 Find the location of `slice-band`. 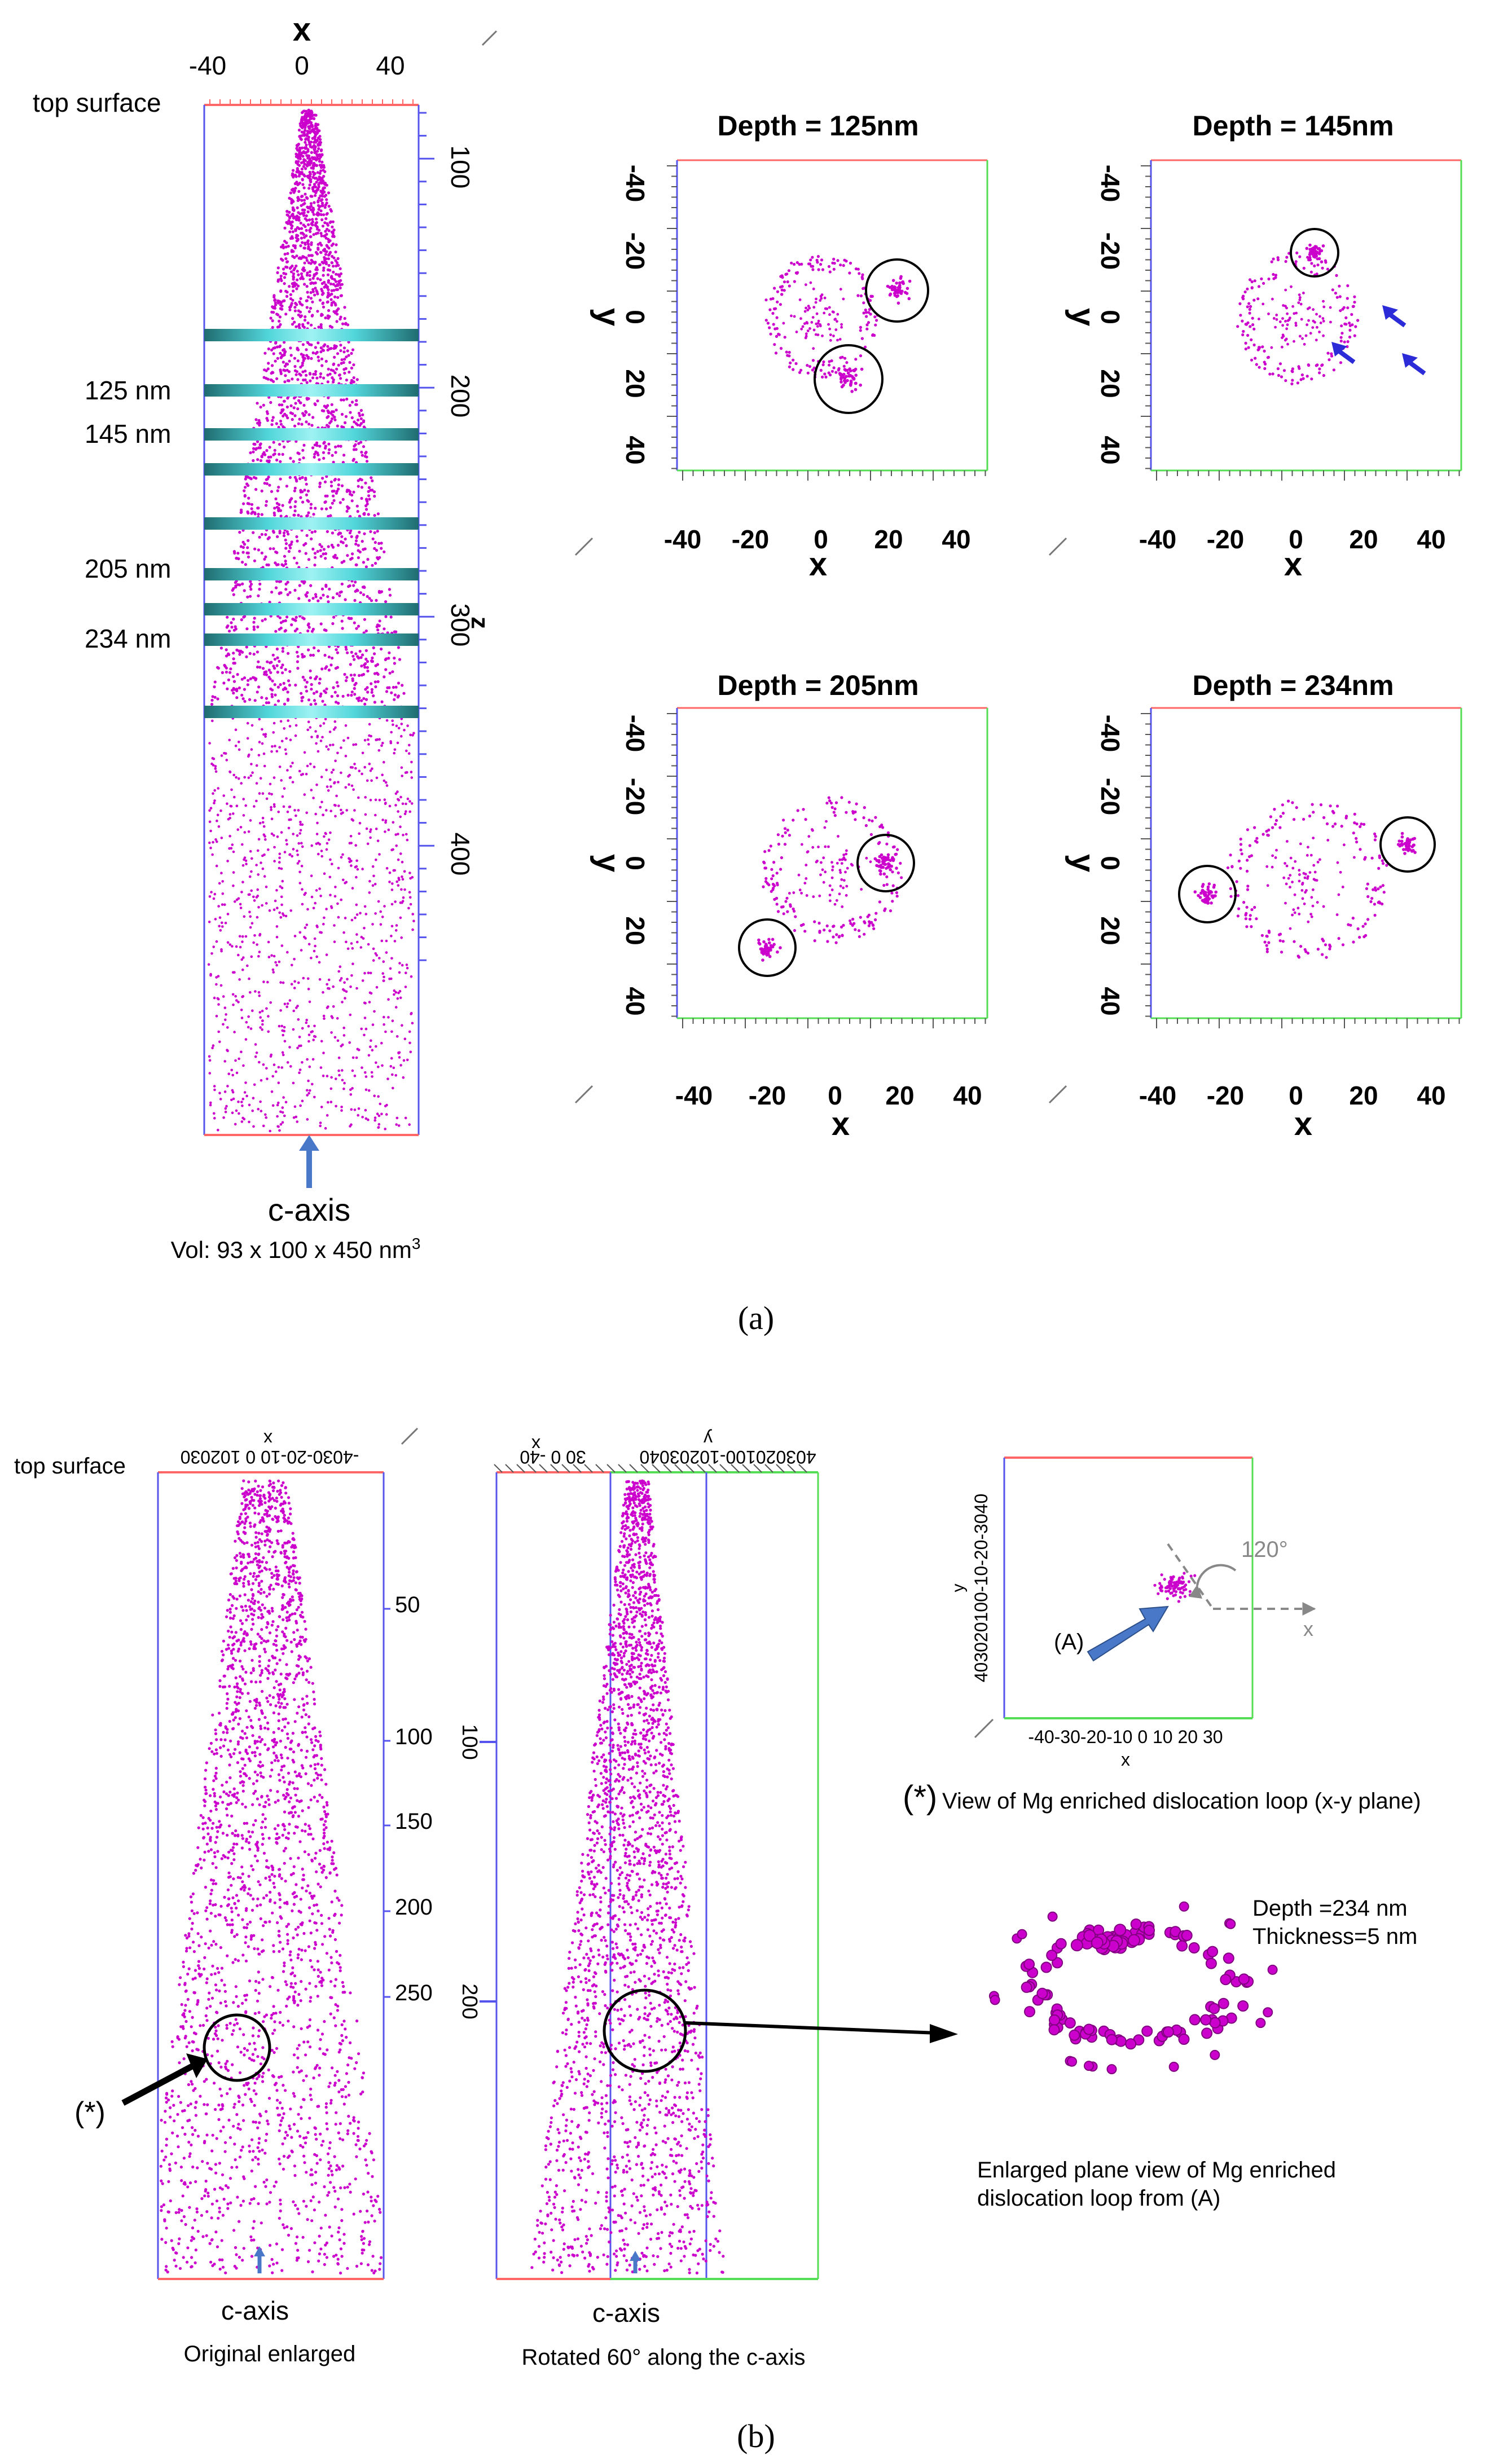

slice-band is located at coordinates (312, 712).